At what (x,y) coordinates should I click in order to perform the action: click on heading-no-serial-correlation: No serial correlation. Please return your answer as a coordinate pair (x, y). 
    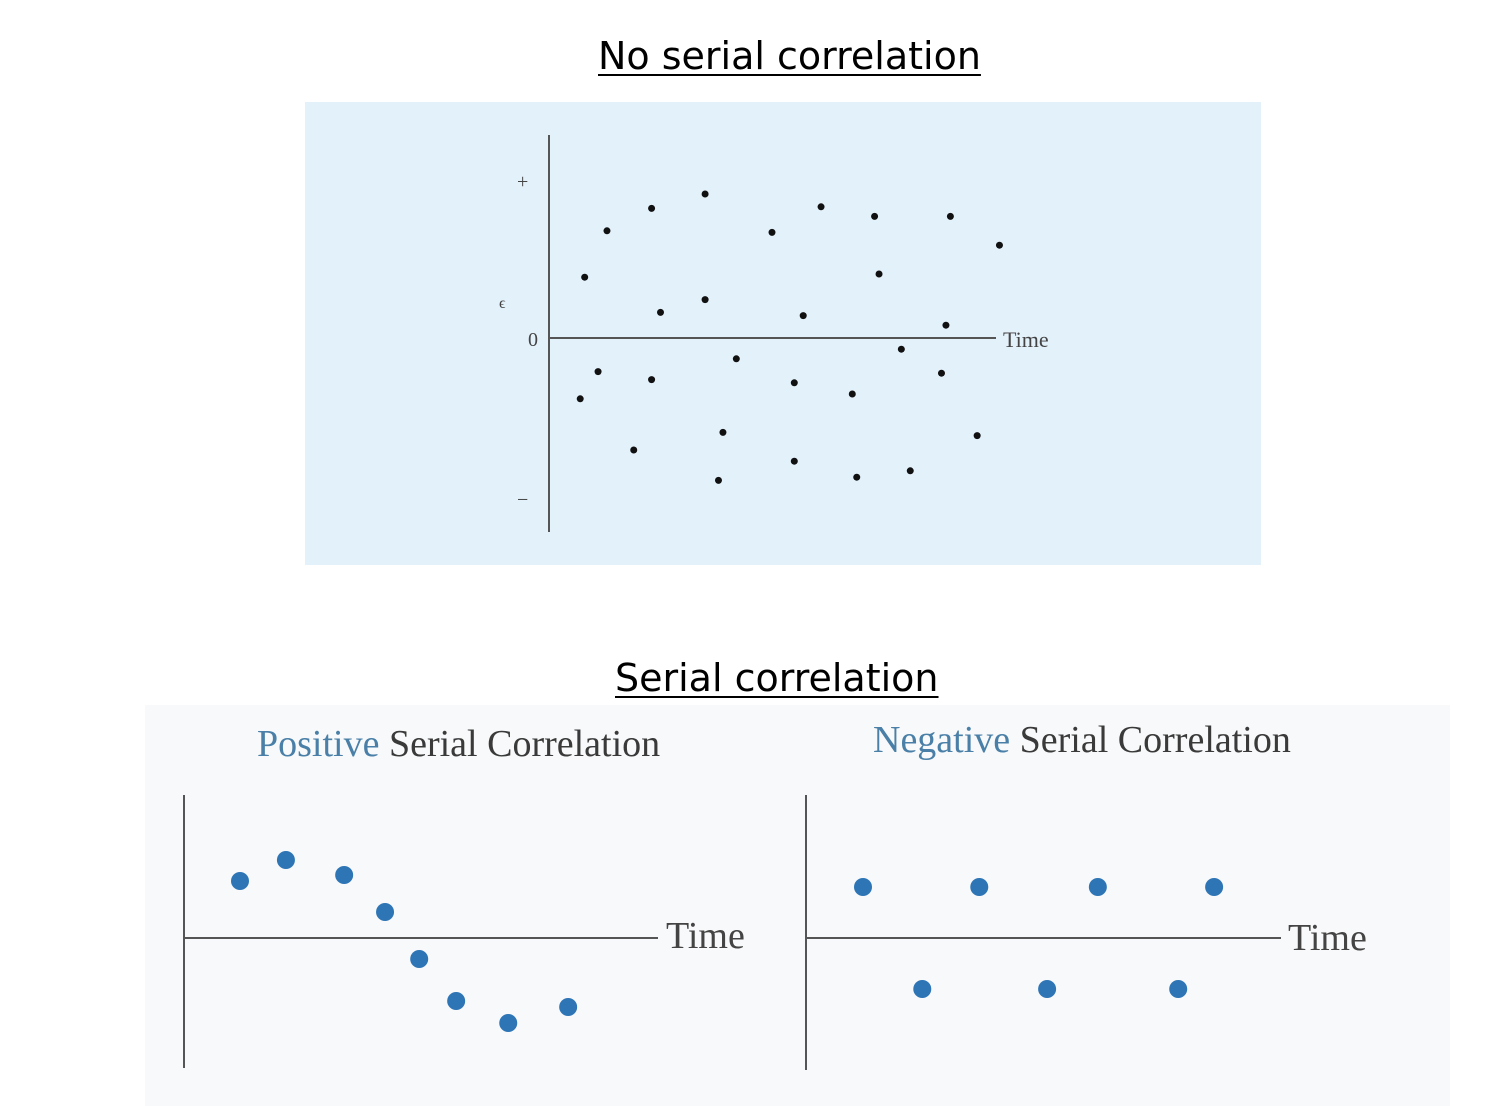
    Looking at the image, I should click on (789, 56).